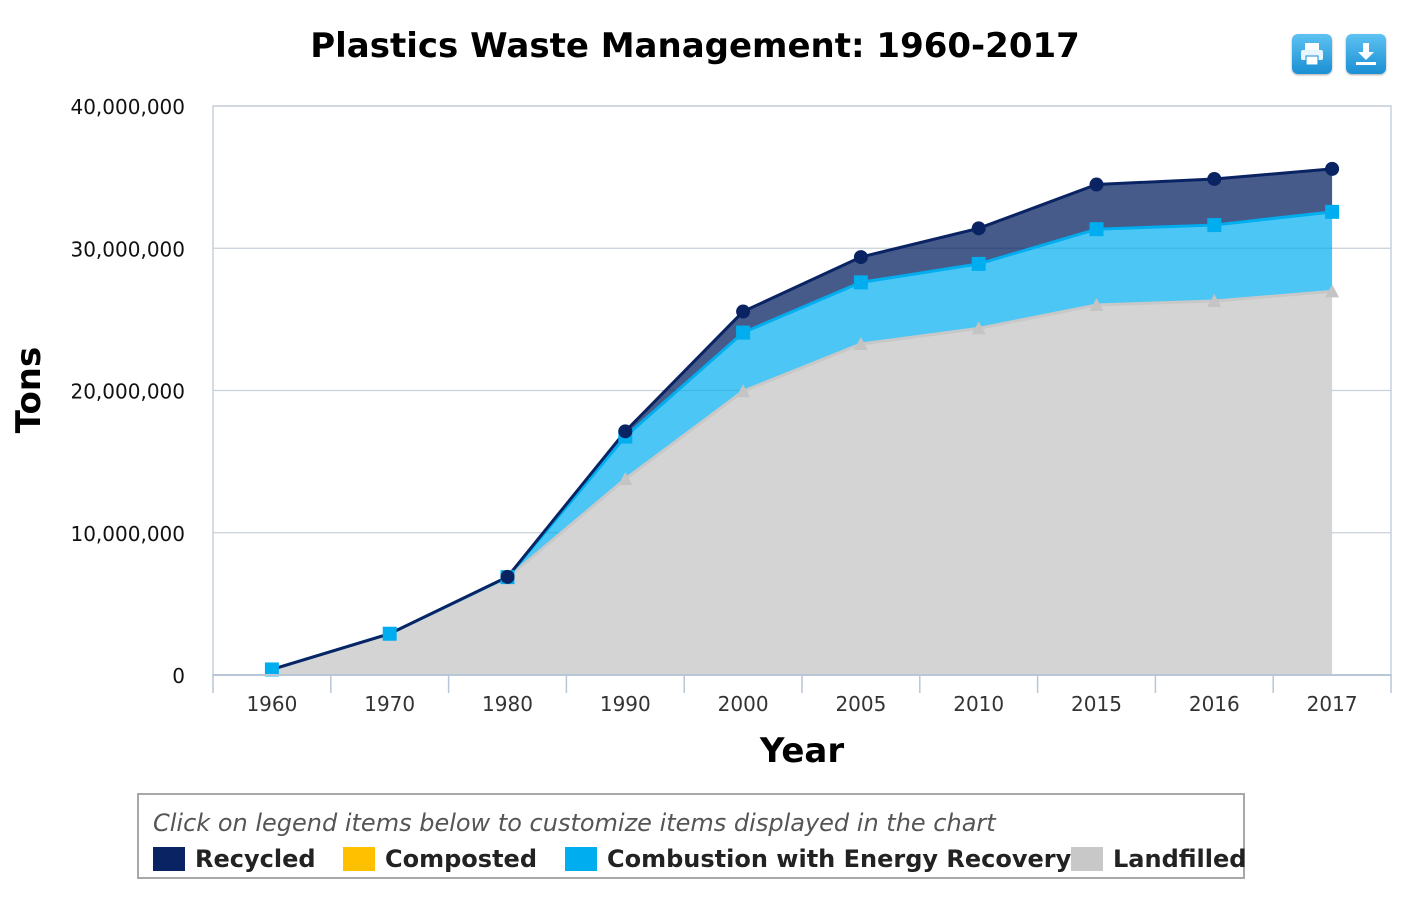 Image resolution: width=1426 pixels, height=910 pixels. What do you see at coordinates (127, 392) in the screenshot?
I see `y-tick-label: 20,000,000` at bounding box center [127, 392].